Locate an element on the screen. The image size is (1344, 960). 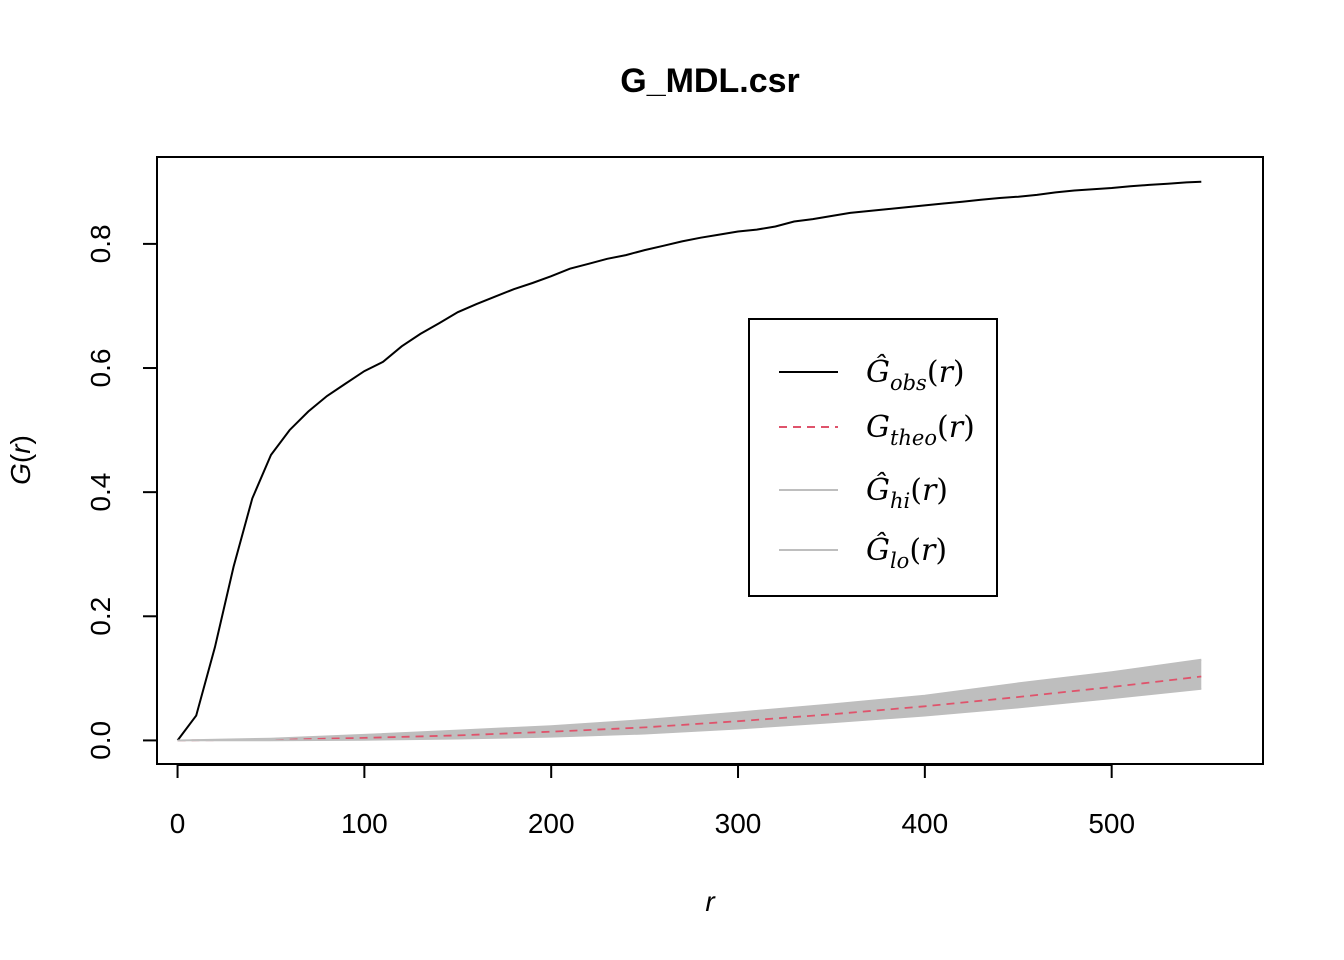
y-axis: 0.0 0.2 0.4 0.6 0.8 is located at coordinates (121, 492).